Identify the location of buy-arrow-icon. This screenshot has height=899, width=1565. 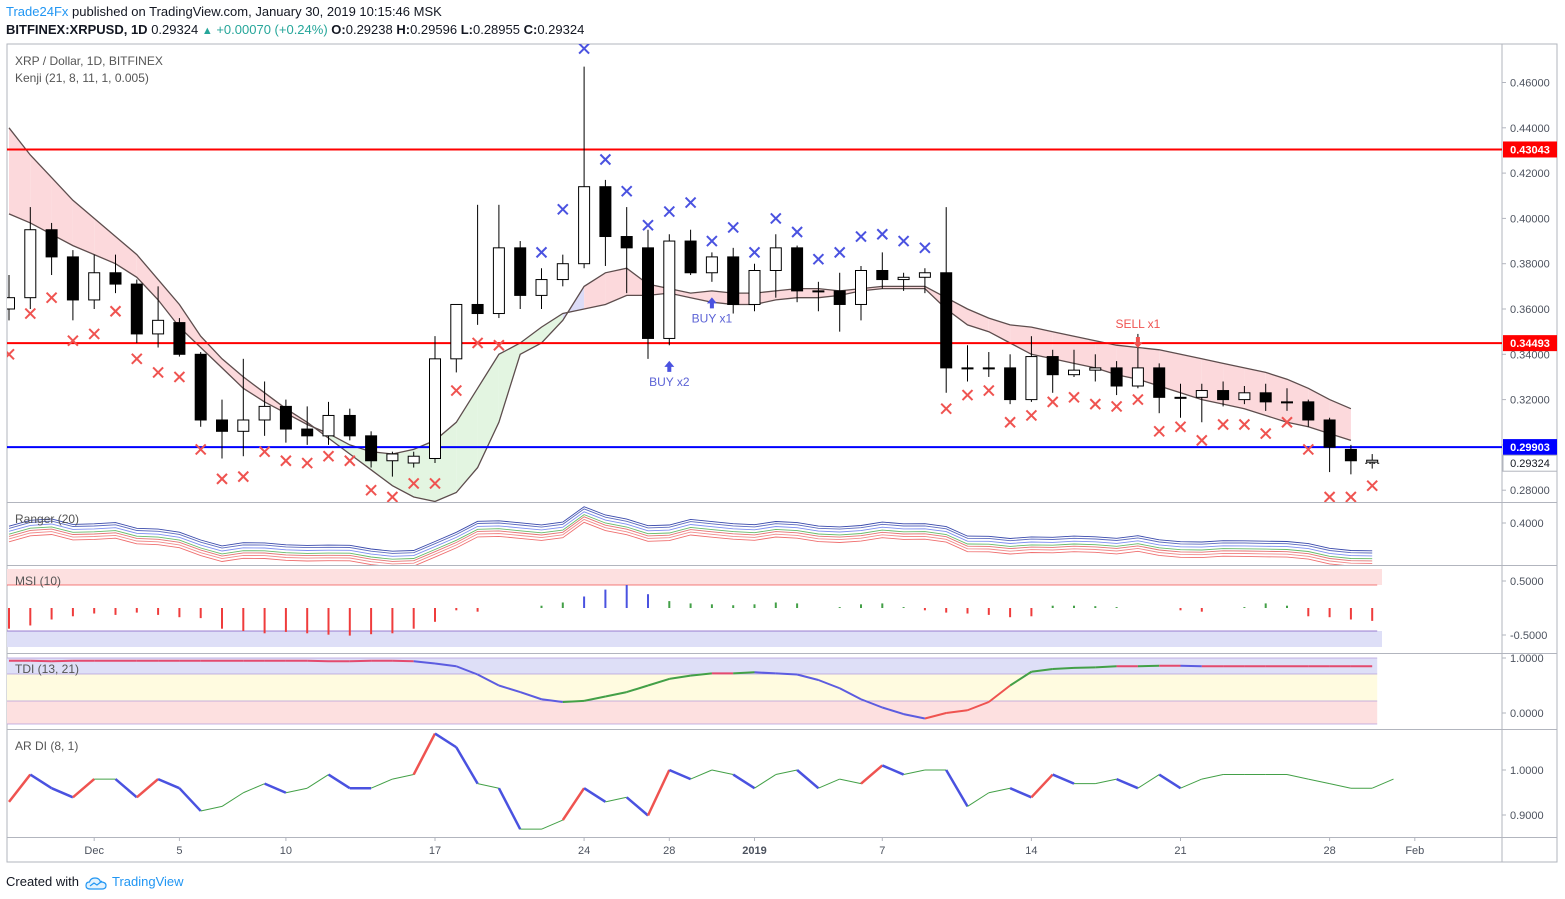
(711, 303).